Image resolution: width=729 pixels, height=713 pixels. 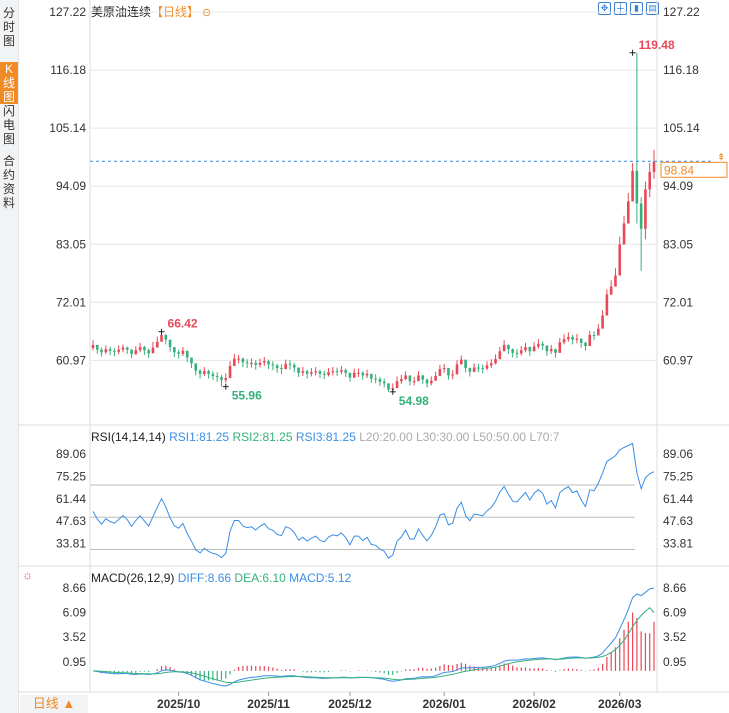 What do you see at coordinates (71, 186) in the screenshot?
I see `price-tick-left: 94.09` at bounding box center [71, 186].